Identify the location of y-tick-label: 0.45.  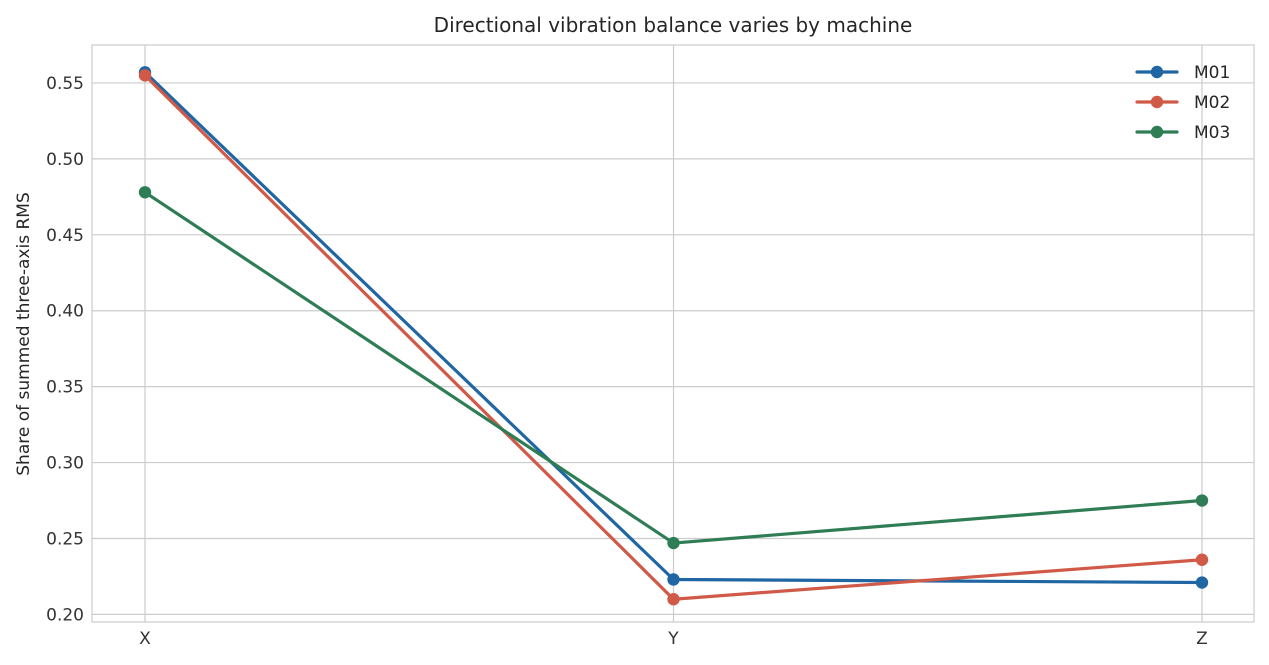
(65, 236).